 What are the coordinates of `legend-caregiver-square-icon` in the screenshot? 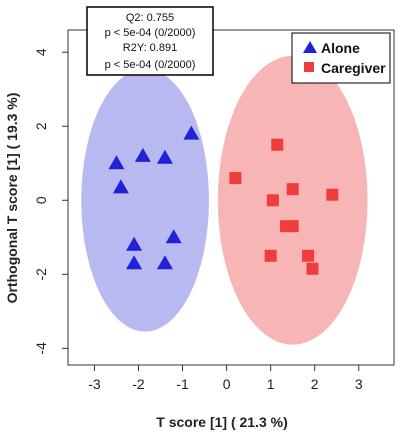 It's located at (309, 67).